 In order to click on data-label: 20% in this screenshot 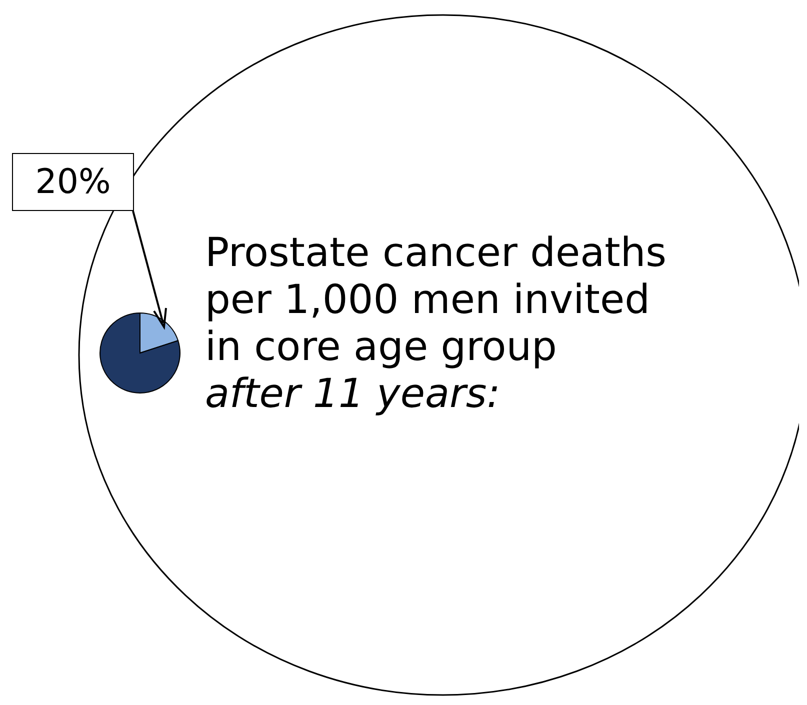, I will do `click(73, 182)`.